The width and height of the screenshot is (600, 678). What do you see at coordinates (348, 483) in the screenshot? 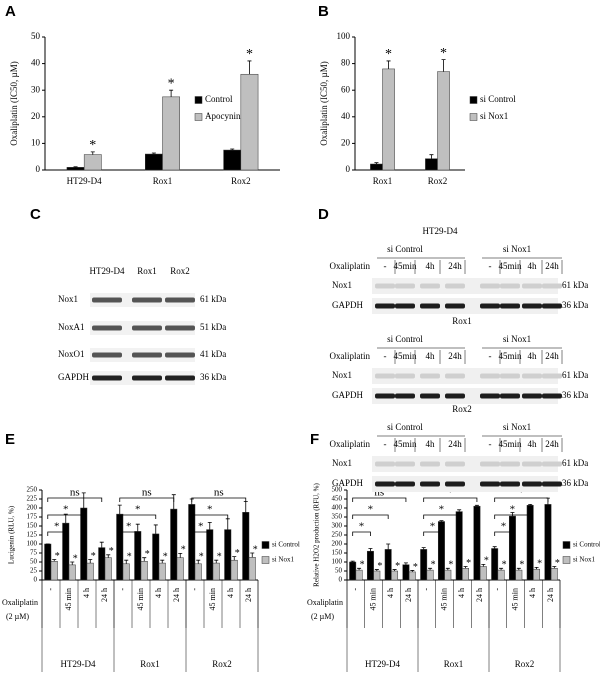
I see `row-label: GAPDH` at bounding box center [348, 483].